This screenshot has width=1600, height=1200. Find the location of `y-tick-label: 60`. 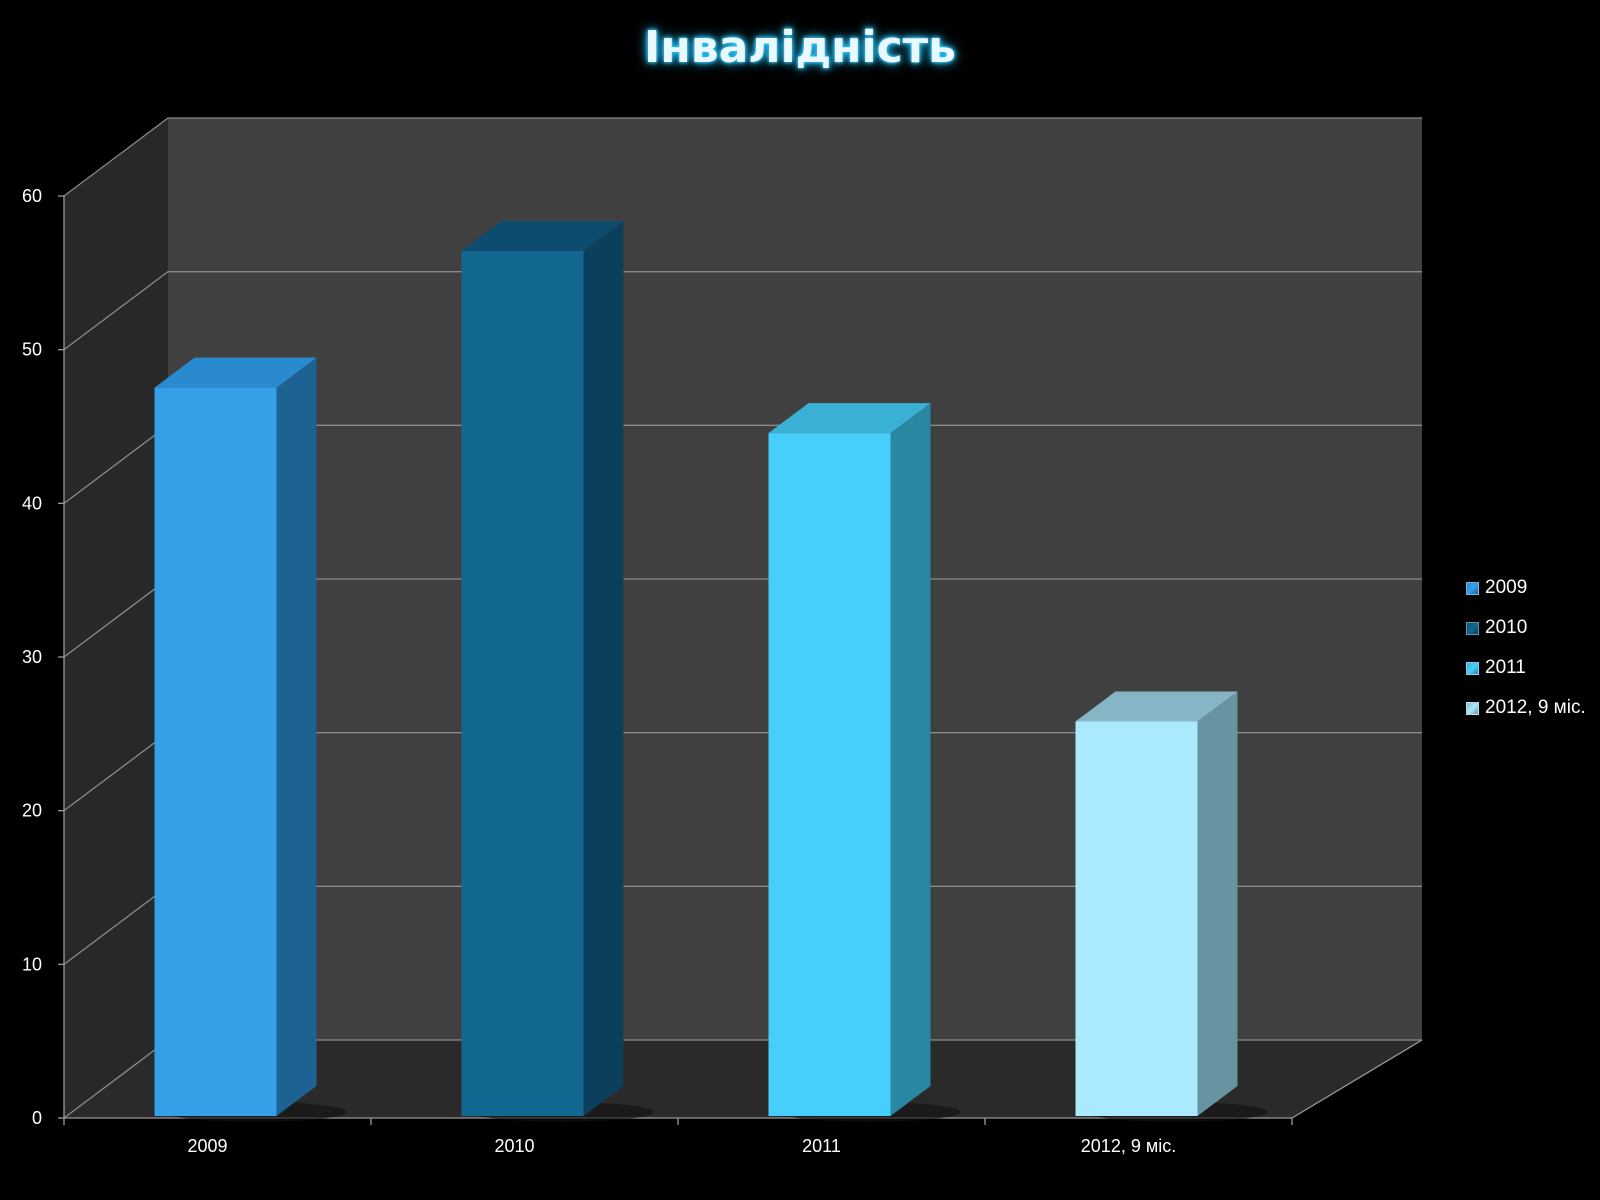

y-tick-label: 60 is located at coordinates (32, 196).